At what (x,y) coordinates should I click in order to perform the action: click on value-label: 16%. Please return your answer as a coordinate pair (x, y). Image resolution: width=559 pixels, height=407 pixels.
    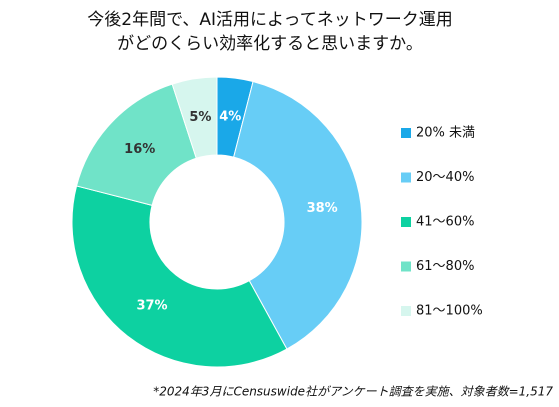
    Looking at the image, I should click on (139, 149).